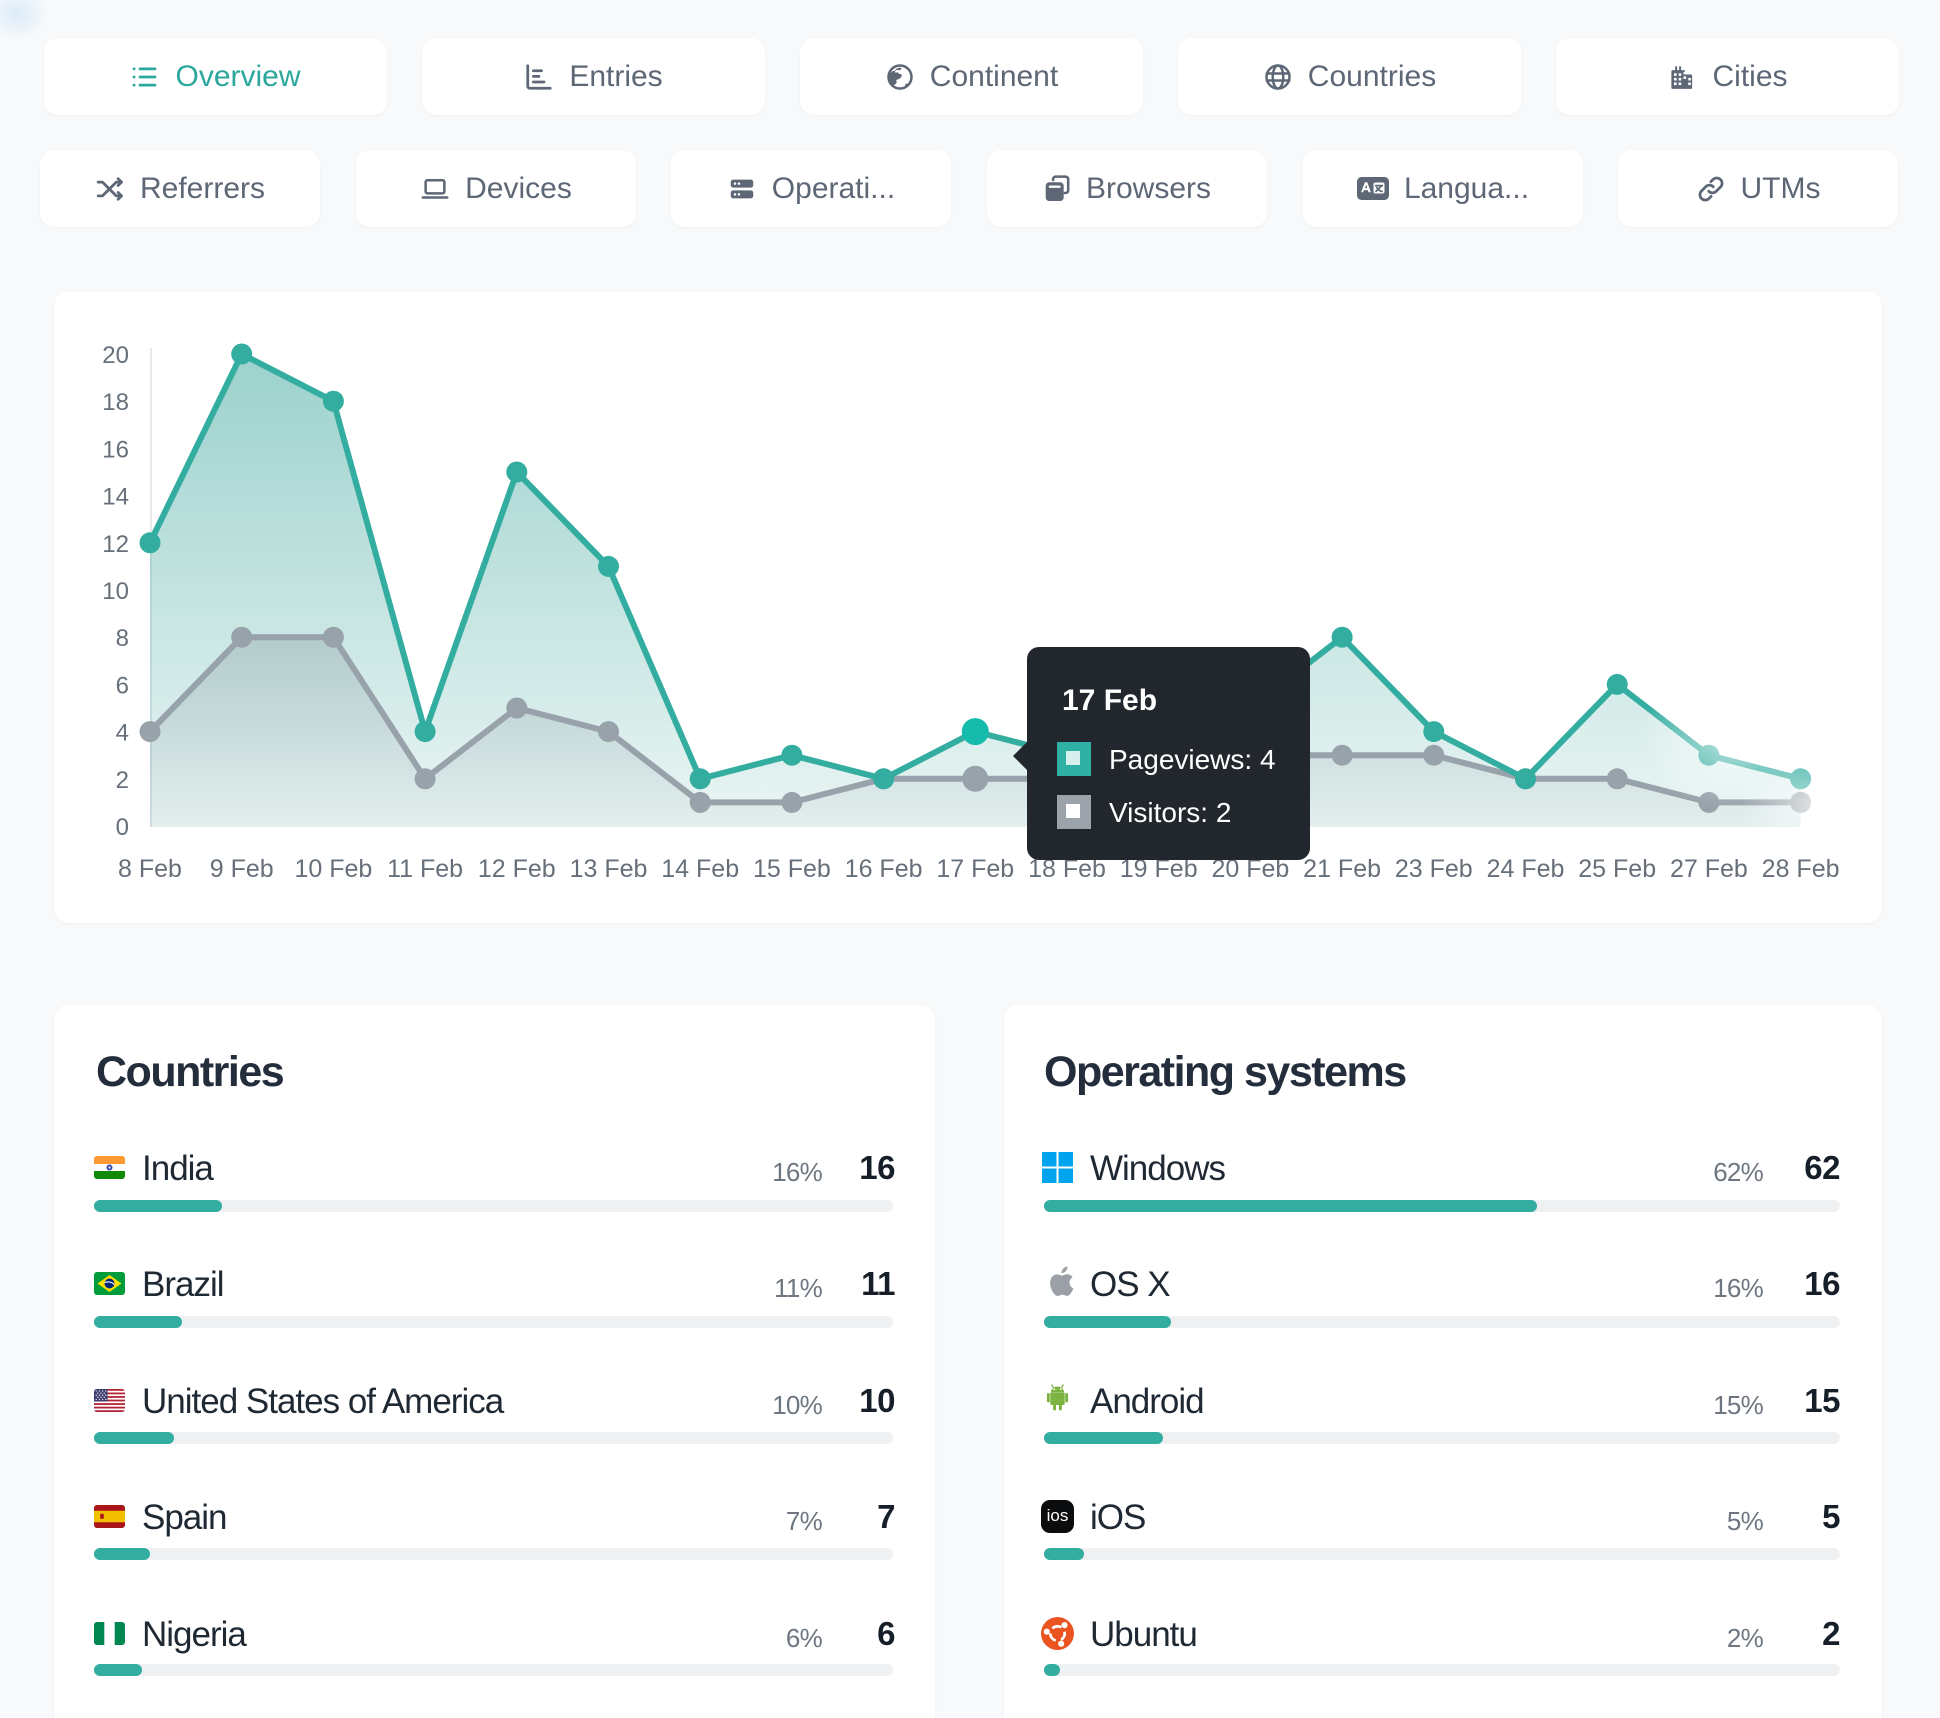  What do you see at coordinates (1617, 869) in the screenshot?
I see `svg-text: 25 Feb` at bounding box center [1617, 869].